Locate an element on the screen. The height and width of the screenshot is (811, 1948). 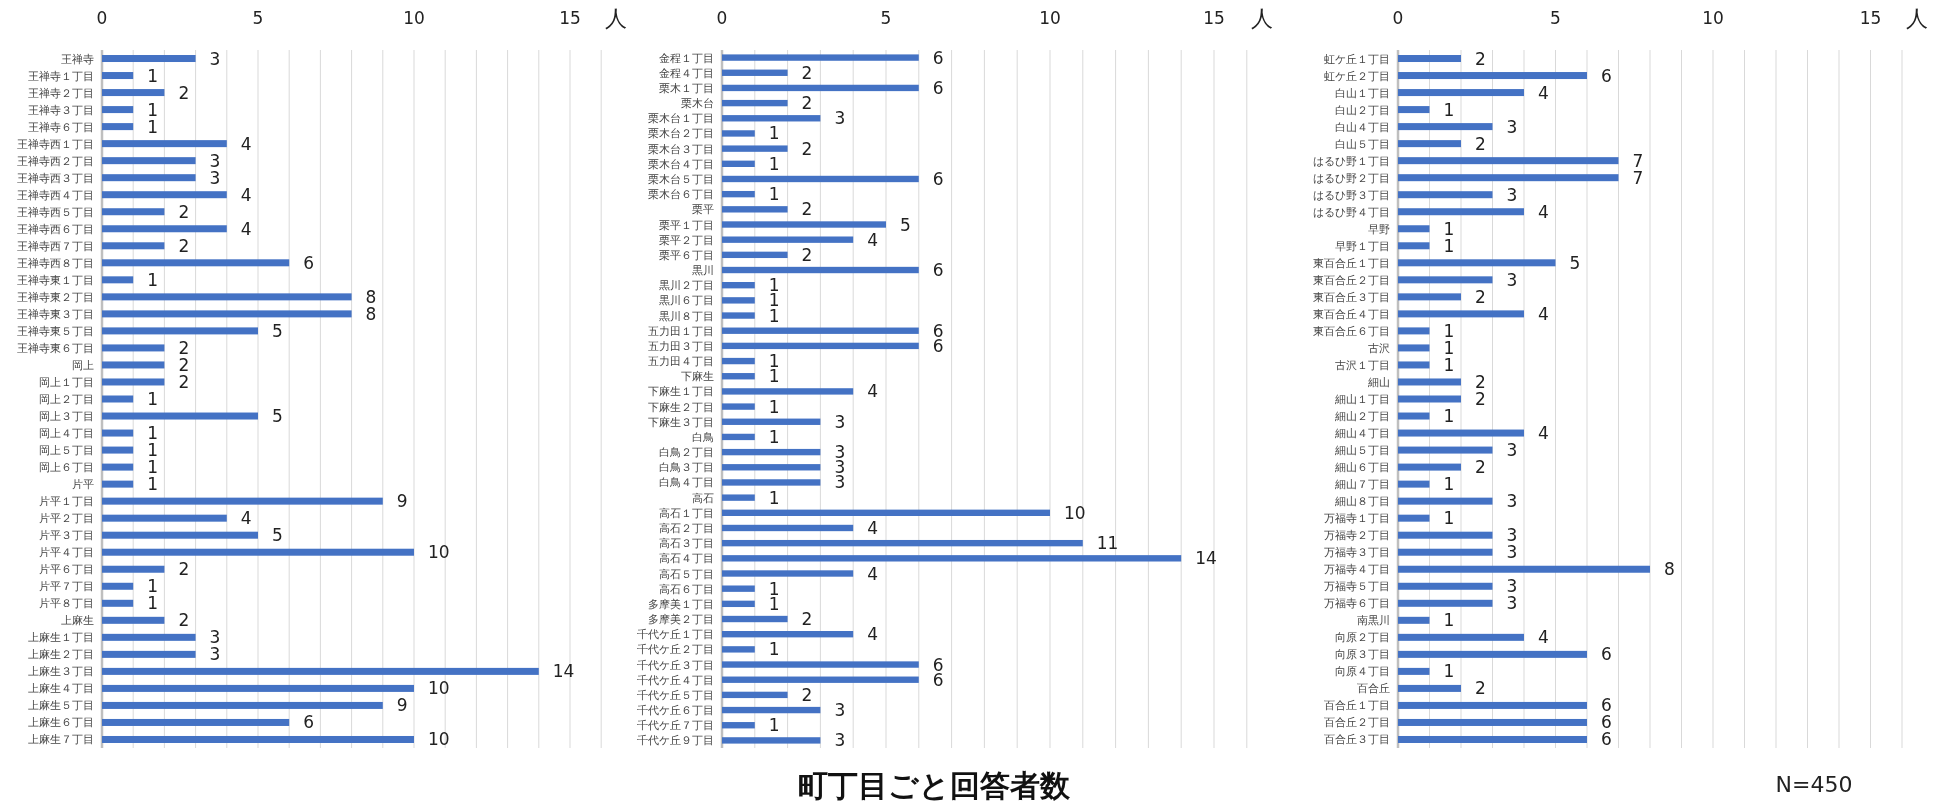
y-tick-label: 岡上４丁目 is located at coordinates (66, 433).